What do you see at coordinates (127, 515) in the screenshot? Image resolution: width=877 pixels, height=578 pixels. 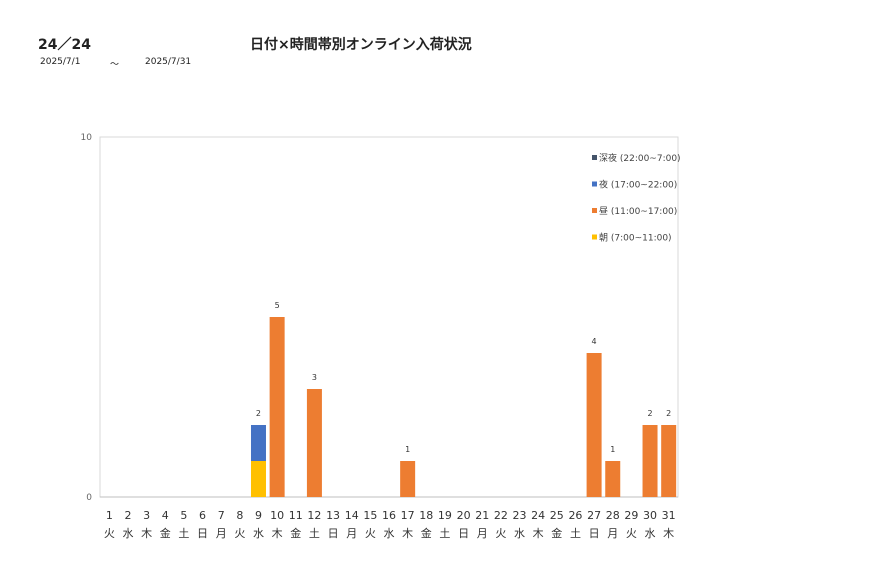 I see `x-tick-label: 2` at bounding box center [127, 515].